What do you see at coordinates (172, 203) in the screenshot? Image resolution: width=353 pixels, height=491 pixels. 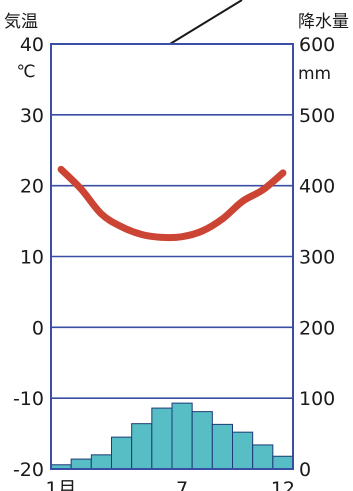 I see `temperature-line` at bounding box center [172, 203].